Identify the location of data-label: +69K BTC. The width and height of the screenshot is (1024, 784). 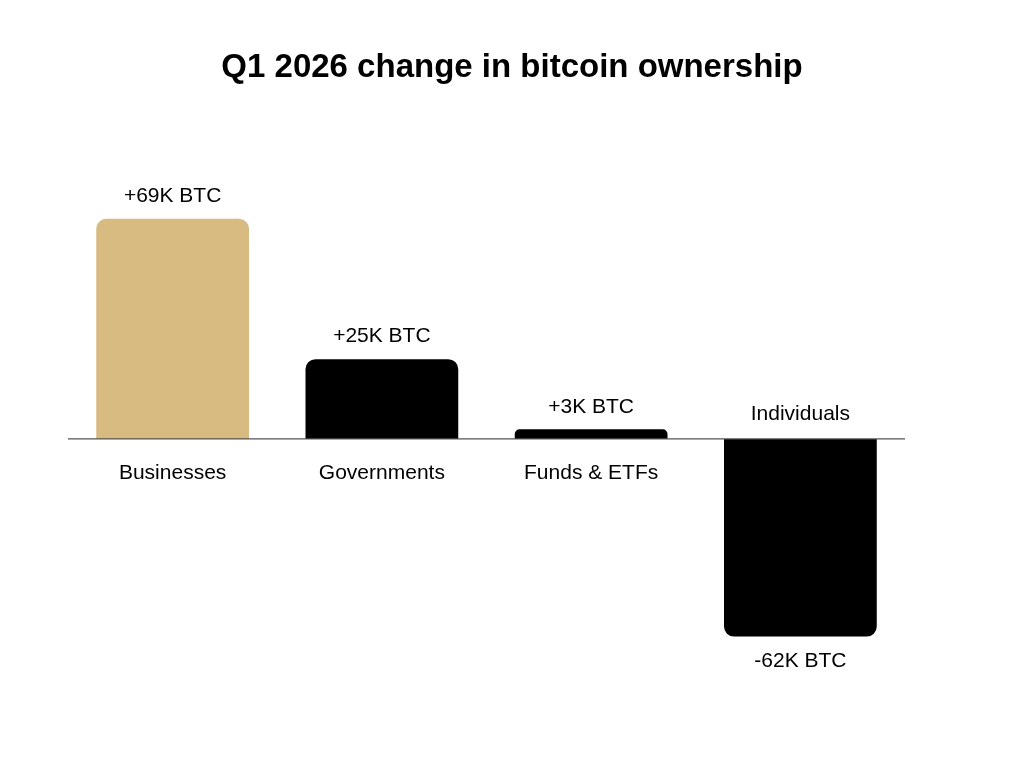
(172, 195).